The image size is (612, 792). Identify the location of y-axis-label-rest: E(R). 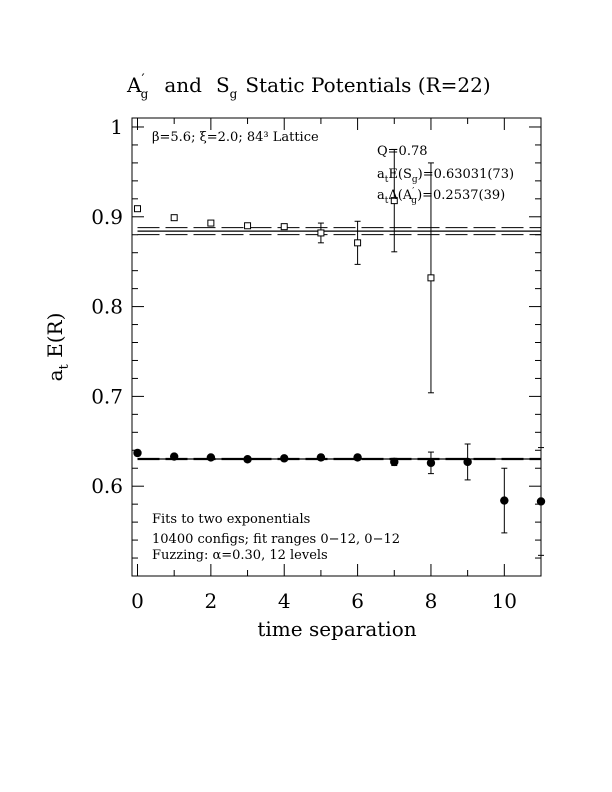
(55, 339).